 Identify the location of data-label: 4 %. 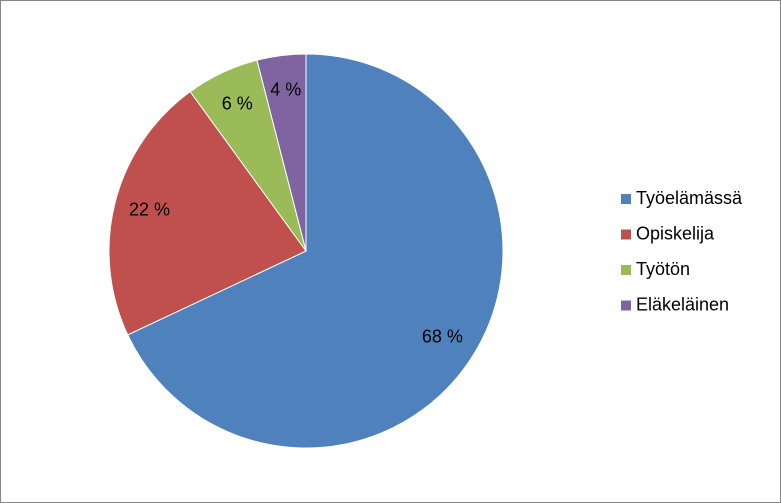
(285, 89).